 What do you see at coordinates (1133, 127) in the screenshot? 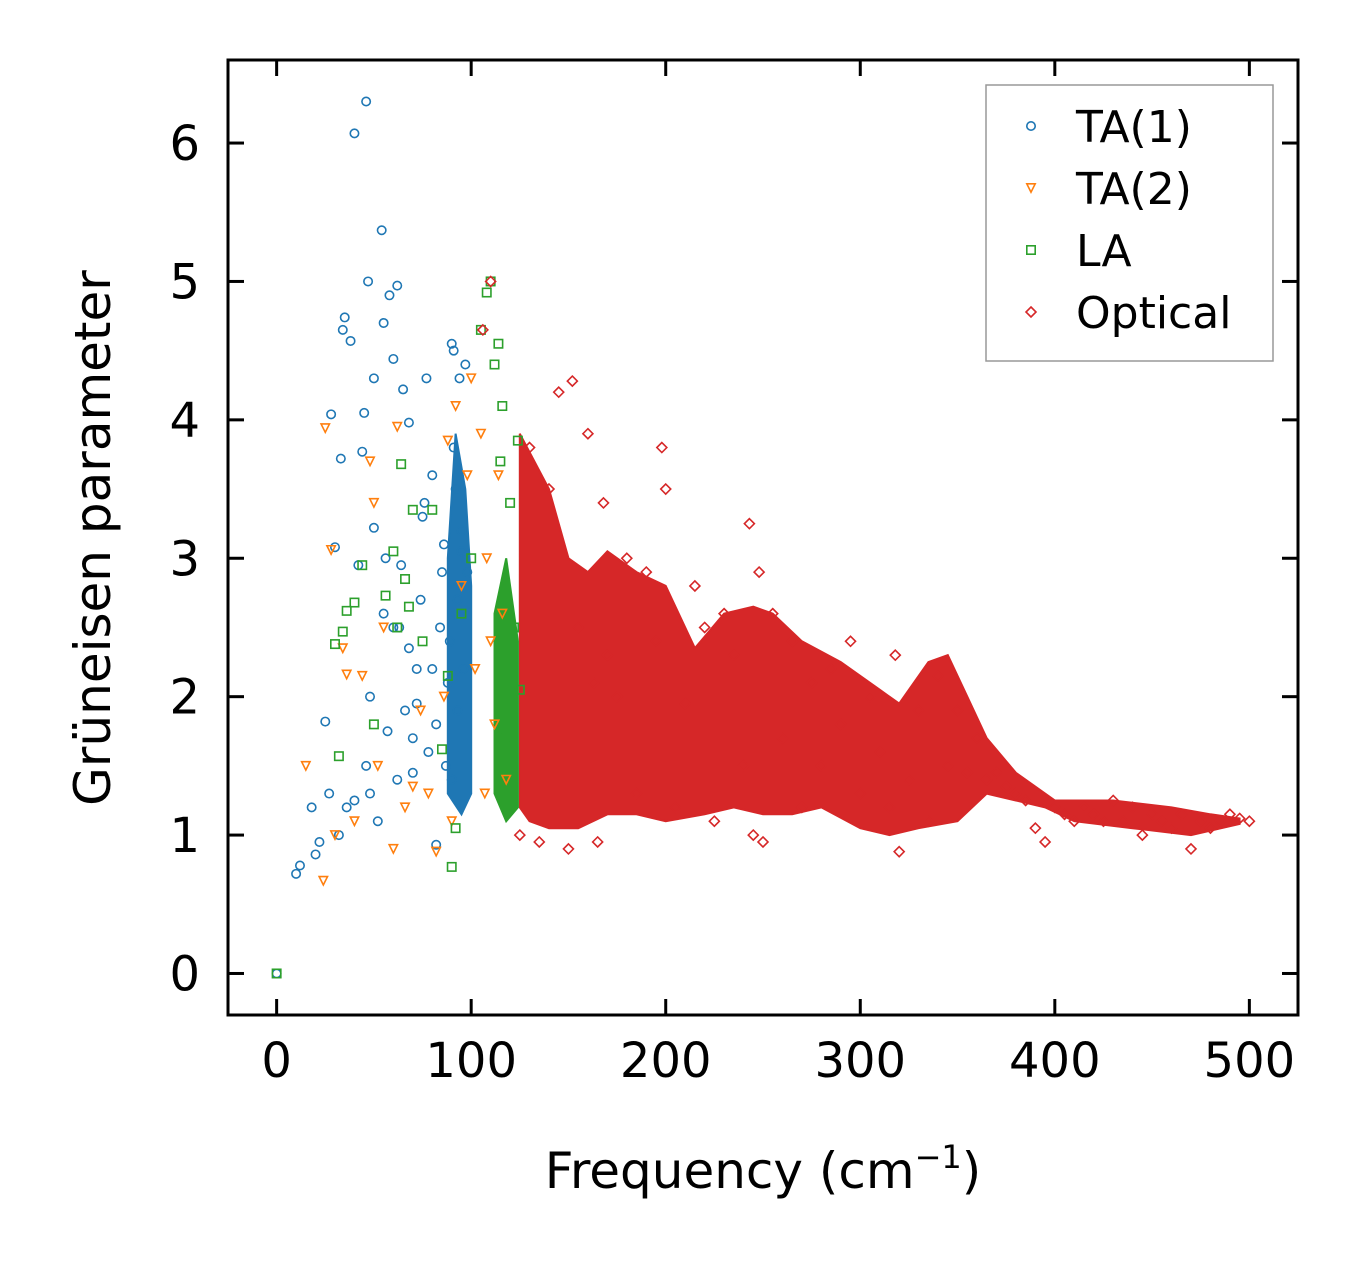
I see `legend-label-ta-1: TA(1)` at bounding box center [1133, 127].